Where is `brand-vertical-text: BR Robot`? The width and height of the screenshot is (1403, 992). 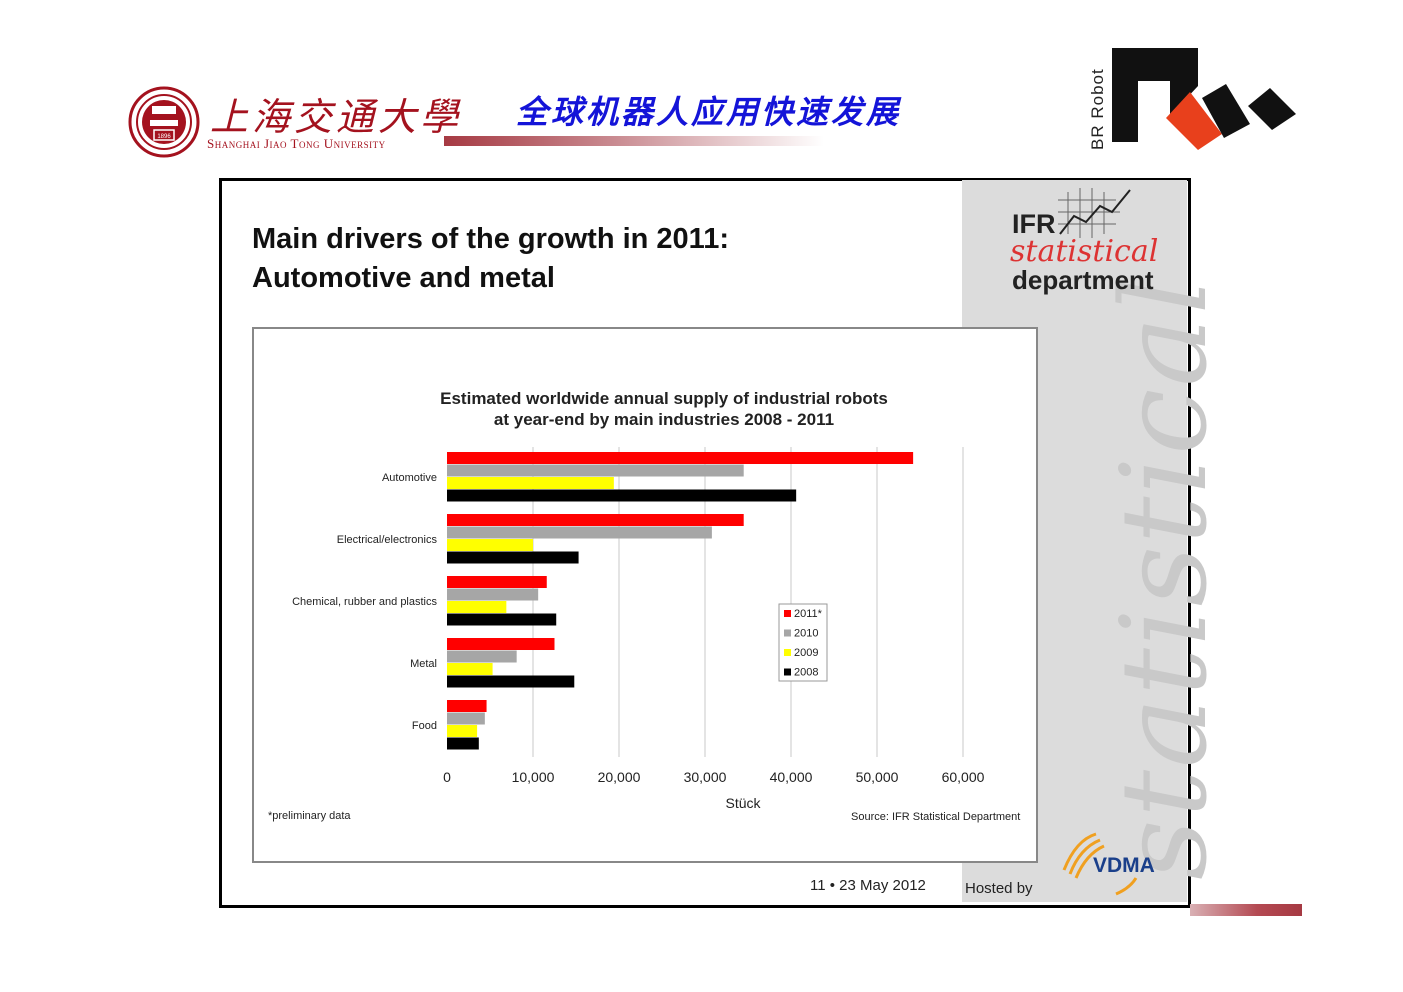
brand-vertical-text: BR Robot is located at coordinates (1097, 109).